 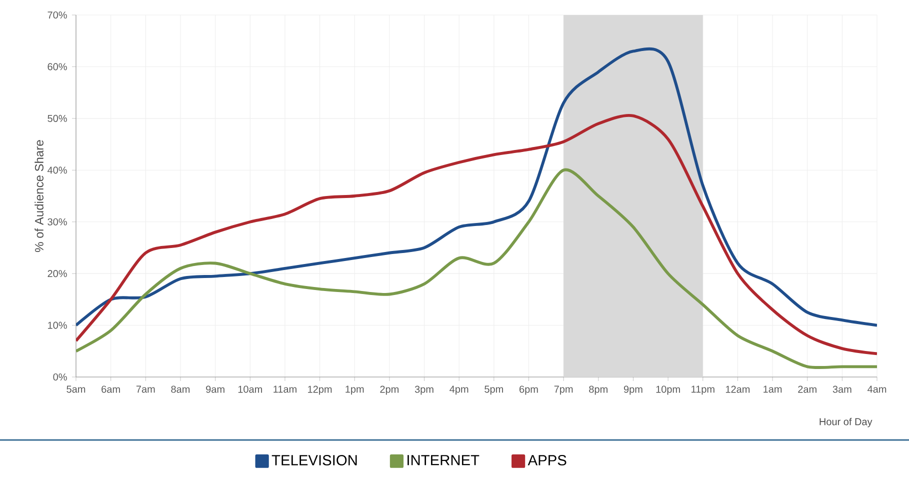 What do you see at coordinates (355, 390) in the screenshot?
I see `x-tick-label: 1pm` at bounding box center [355, 390].